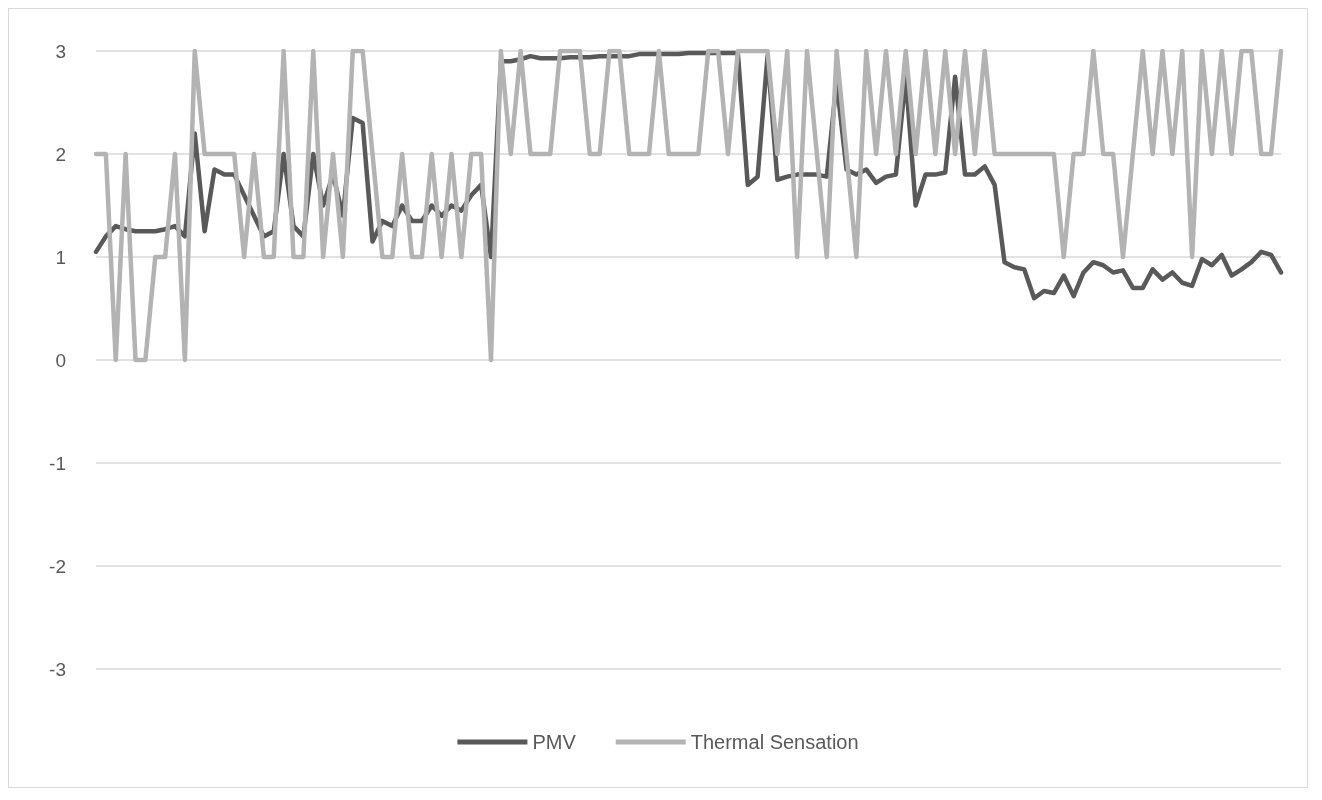 The width and height of the screenshot is (1322, 800). Describe the element at coordinates (60, 360) in the screenshot. I see `y-tick-label: 0` at that location.